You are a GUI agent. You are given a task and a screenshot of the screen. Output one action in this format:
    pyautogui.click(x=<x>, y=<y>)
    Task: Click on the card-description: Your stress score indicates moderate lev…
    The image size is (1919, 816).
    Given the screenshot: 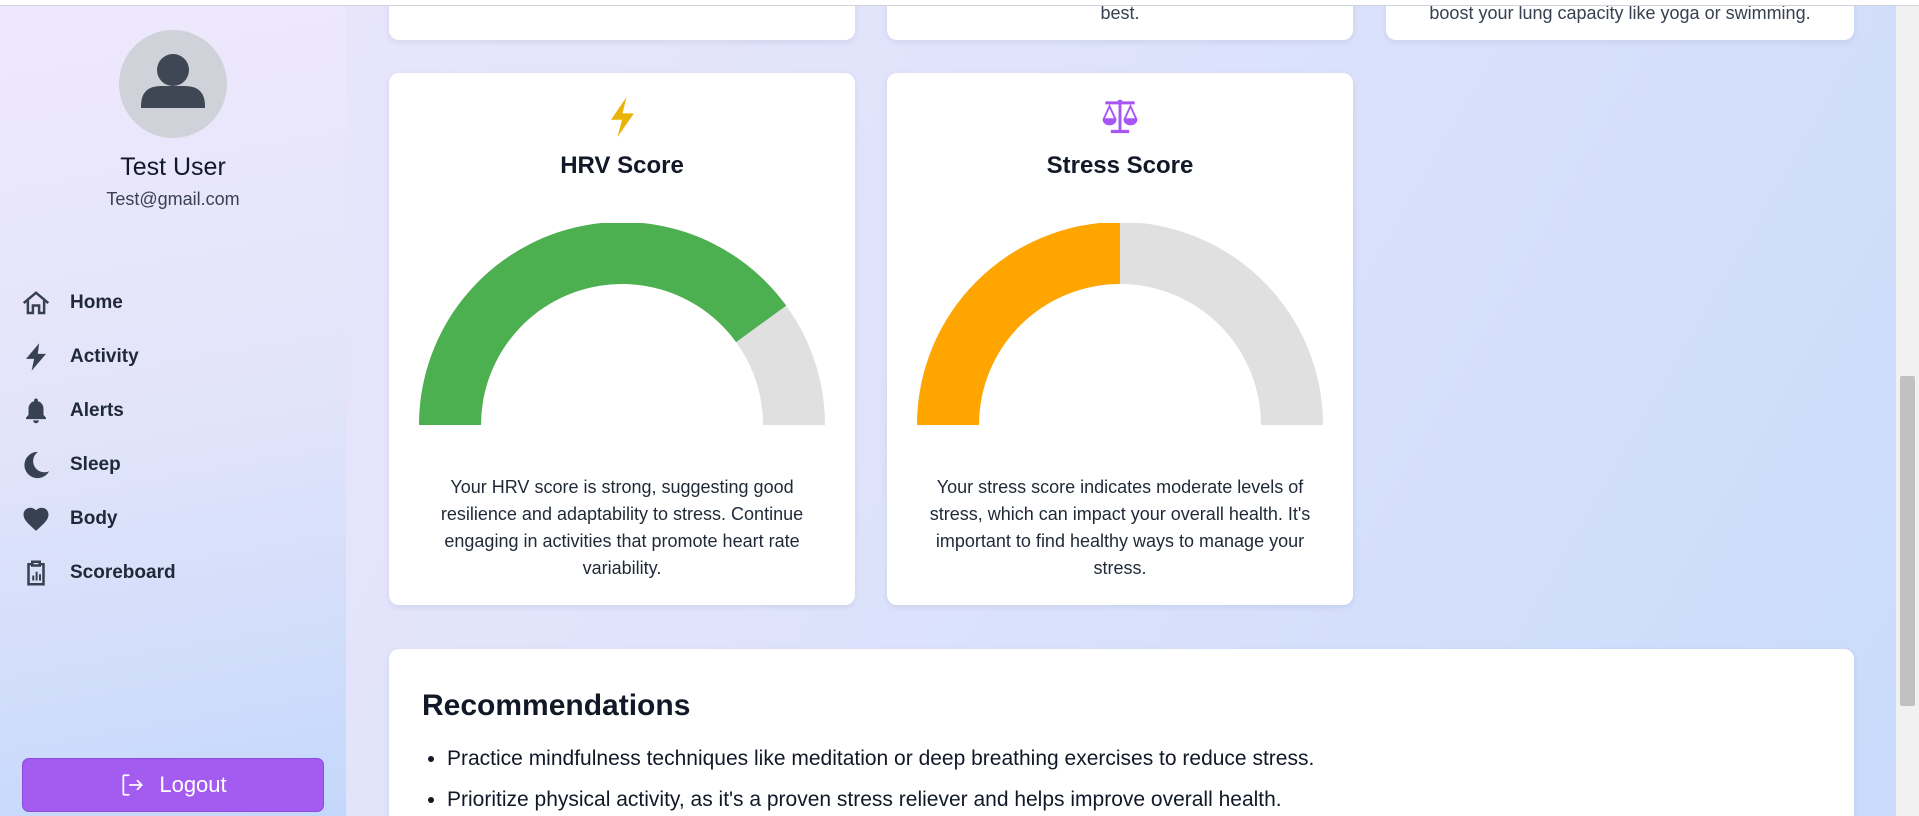 What is the action you would take?
    pyautogui.click(x=1120, y=527)
    